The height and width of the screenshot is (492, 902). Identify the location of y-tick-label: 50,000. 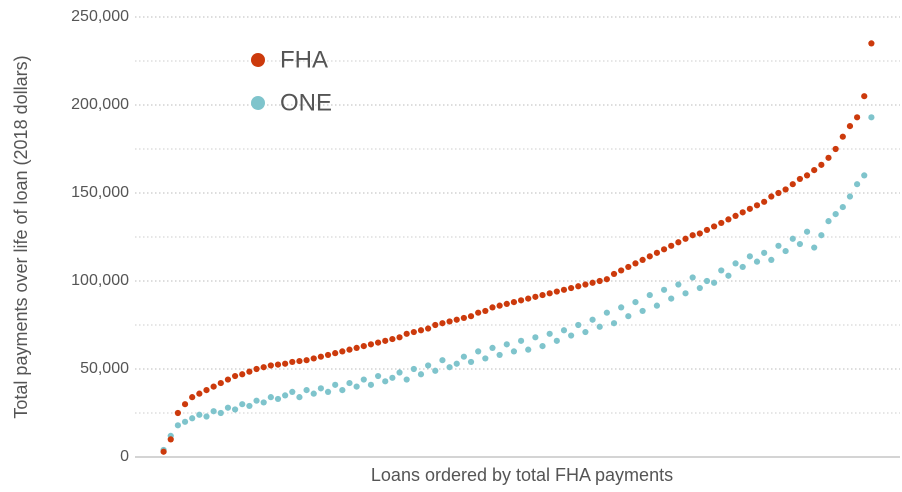
(104, 368).